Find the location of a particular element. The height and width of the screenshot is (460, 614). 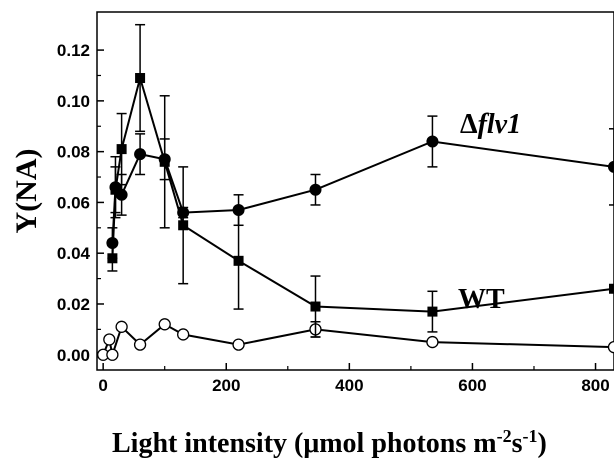

y-axis-title: Y(NA) is located at coordinates (26, 191).